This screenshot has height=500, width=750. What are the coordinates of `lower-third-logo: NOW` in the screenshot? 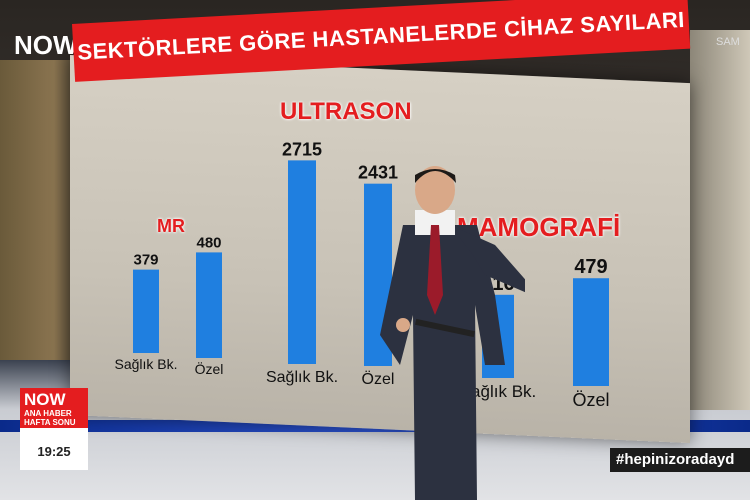 It's located at (45, 399).